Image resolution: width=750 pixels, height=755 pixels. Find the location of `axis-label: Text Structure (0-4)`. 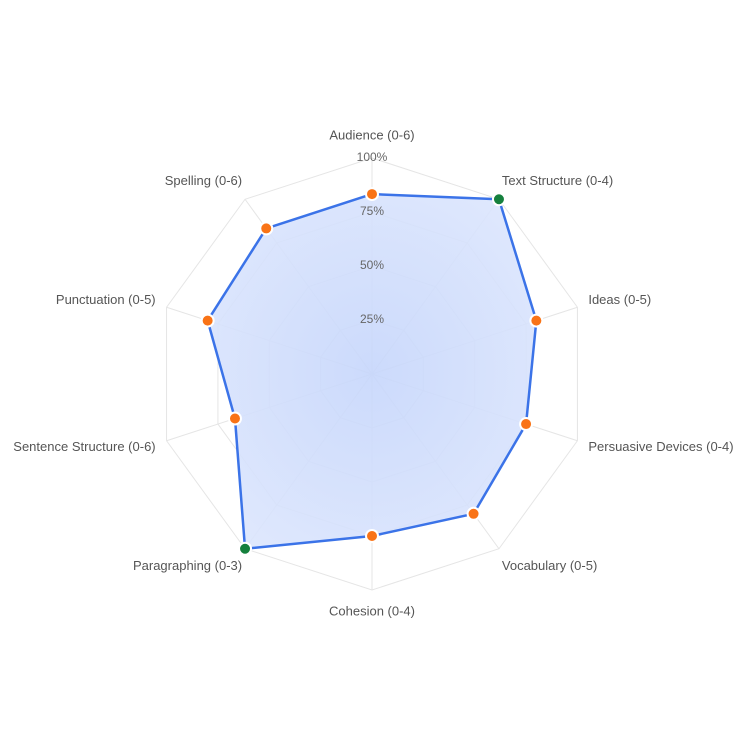

axis-label: Text Structure (0-4) is located at coordinates (557, 180).